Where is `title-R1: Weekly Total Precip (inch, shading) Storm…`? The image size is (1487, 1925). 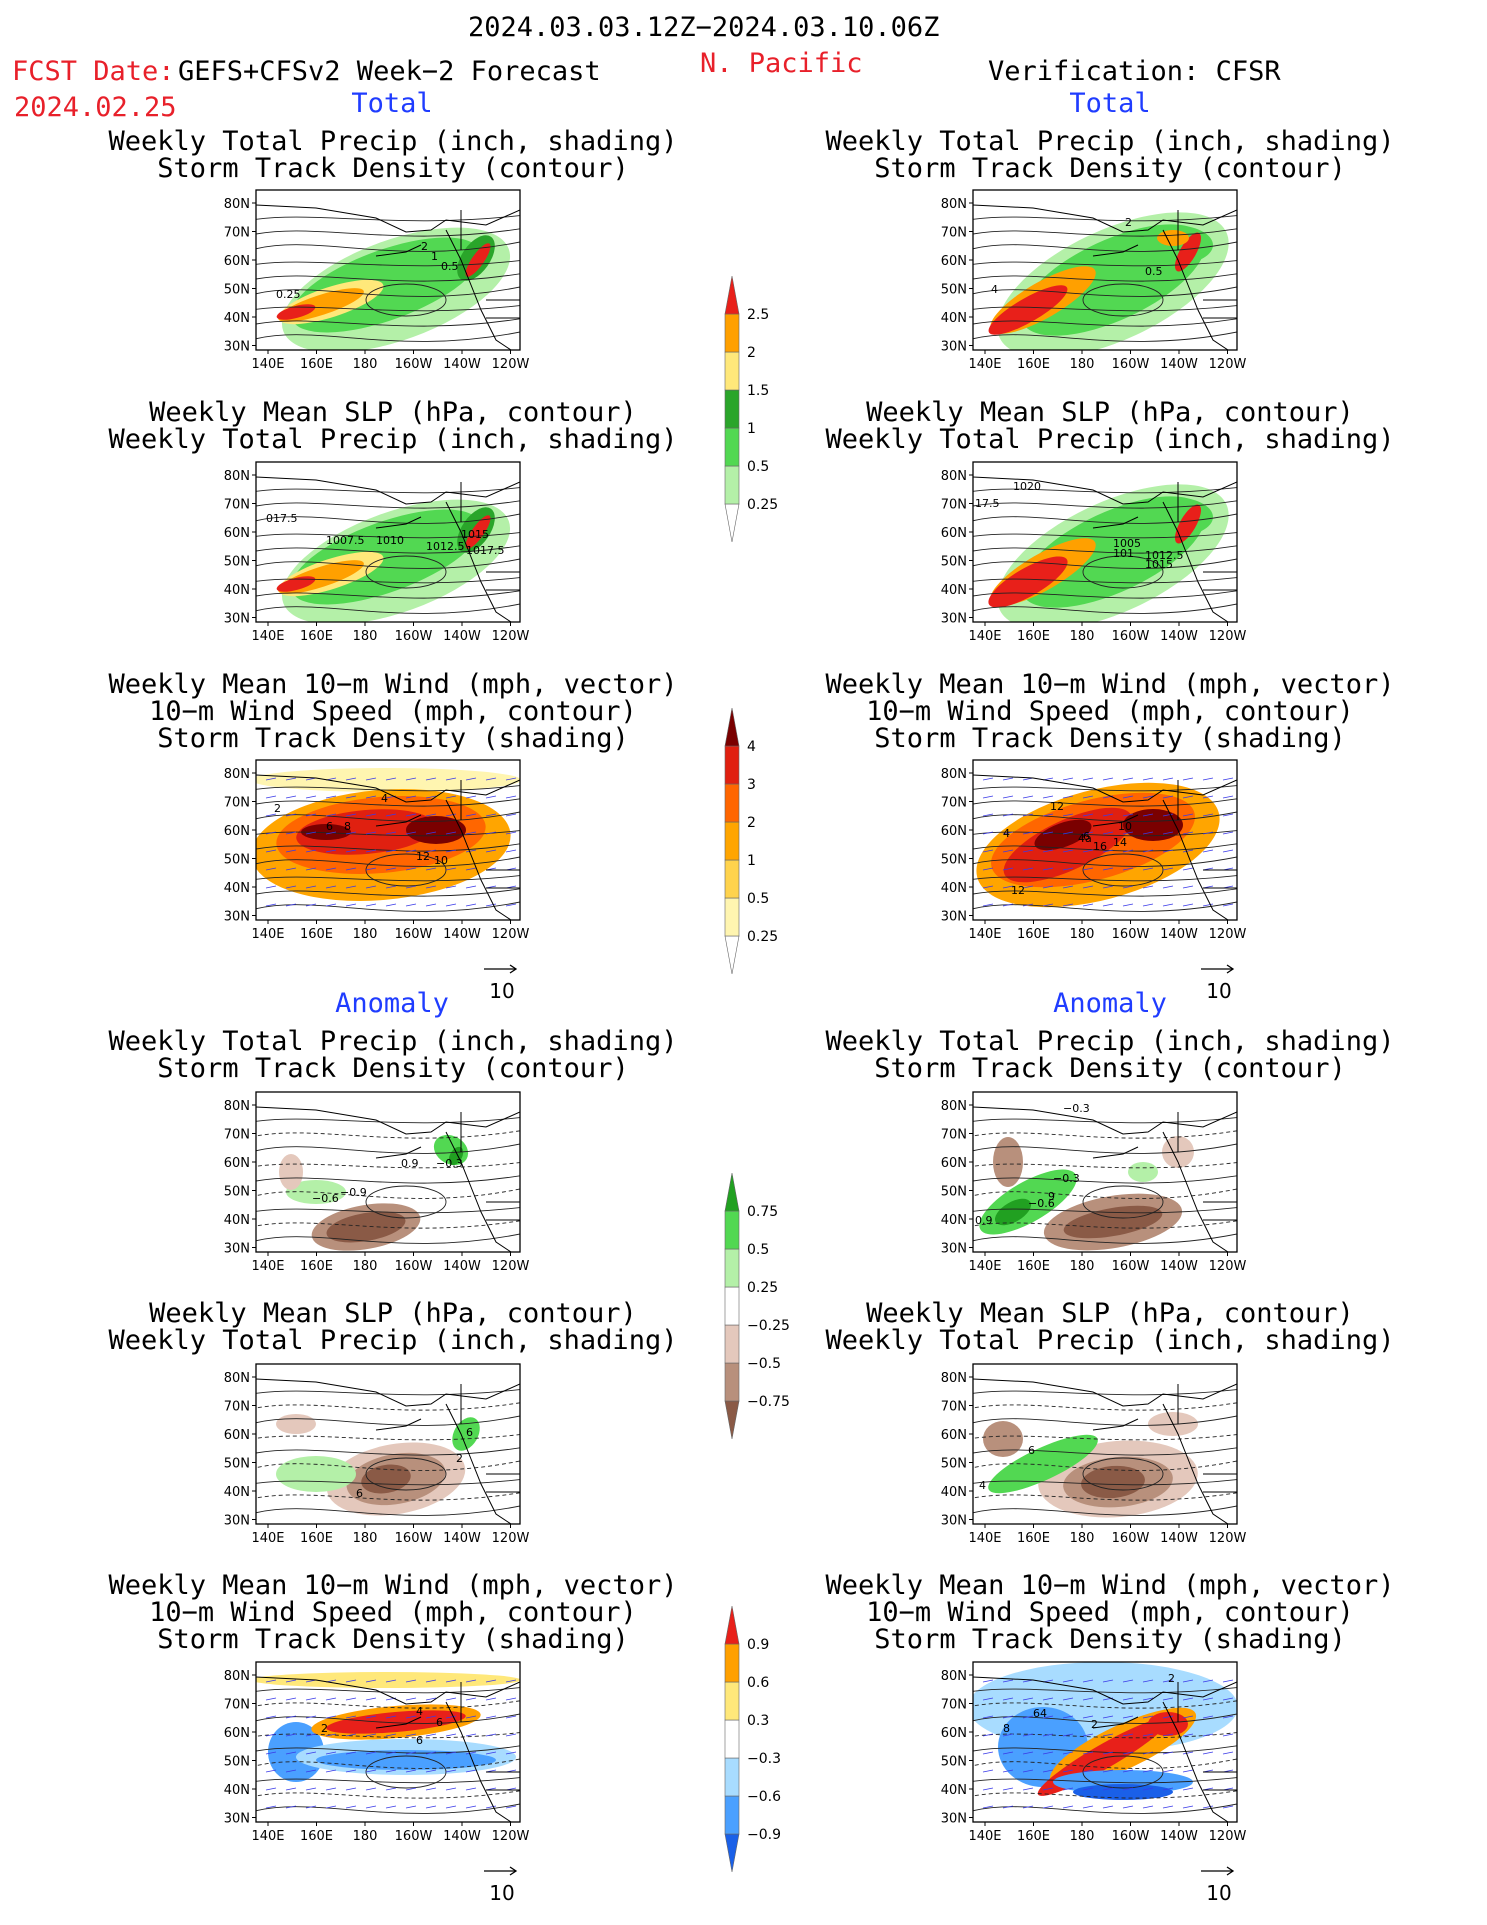 title-R1: Weekly Total Precip (inch, shading) Storm… is located at coordinates (1110, 155).